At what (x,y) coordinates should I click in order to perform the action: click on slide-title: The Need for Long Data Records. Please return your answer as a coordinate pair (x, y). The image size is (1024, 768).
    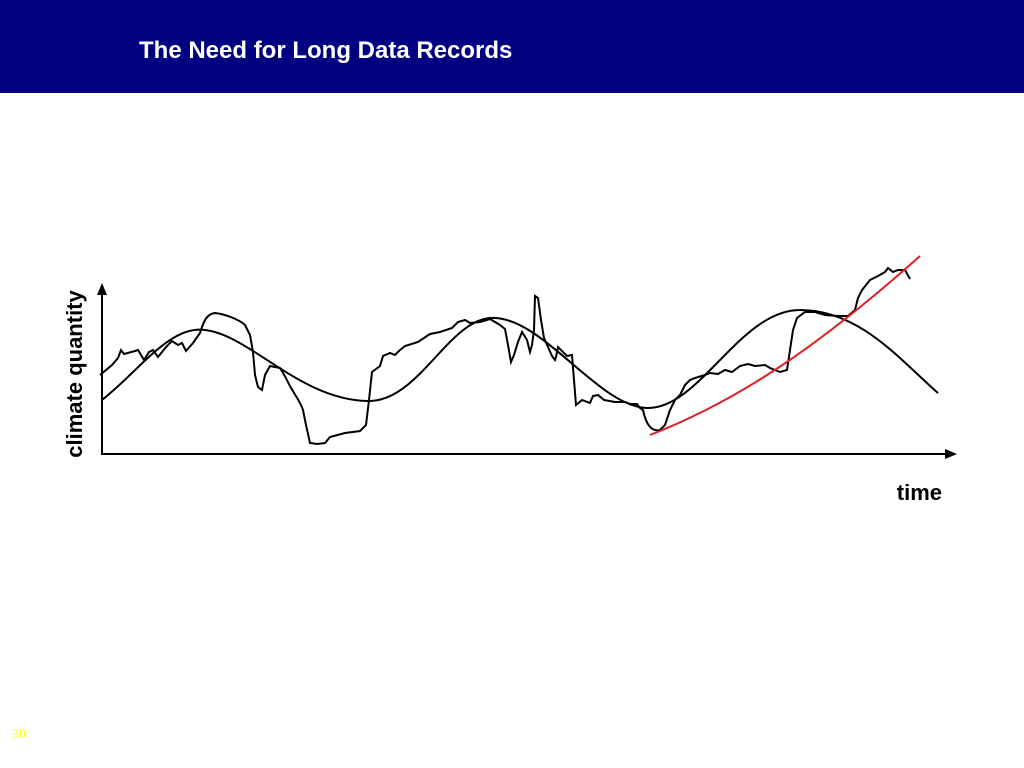
    Looking at the image, I should click on (326, 50).